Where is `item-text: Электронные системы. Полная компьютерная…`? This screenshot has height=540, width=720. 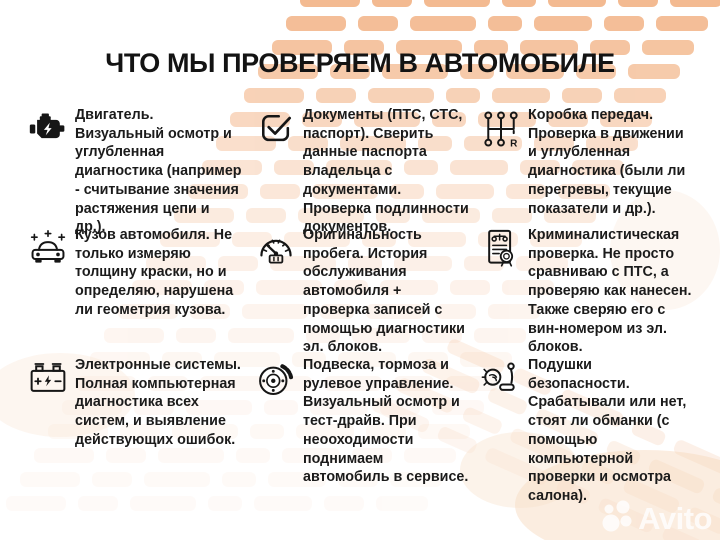
item-text: Электронные системы. Полная компьютерная… is located at coordinates (158, 402).